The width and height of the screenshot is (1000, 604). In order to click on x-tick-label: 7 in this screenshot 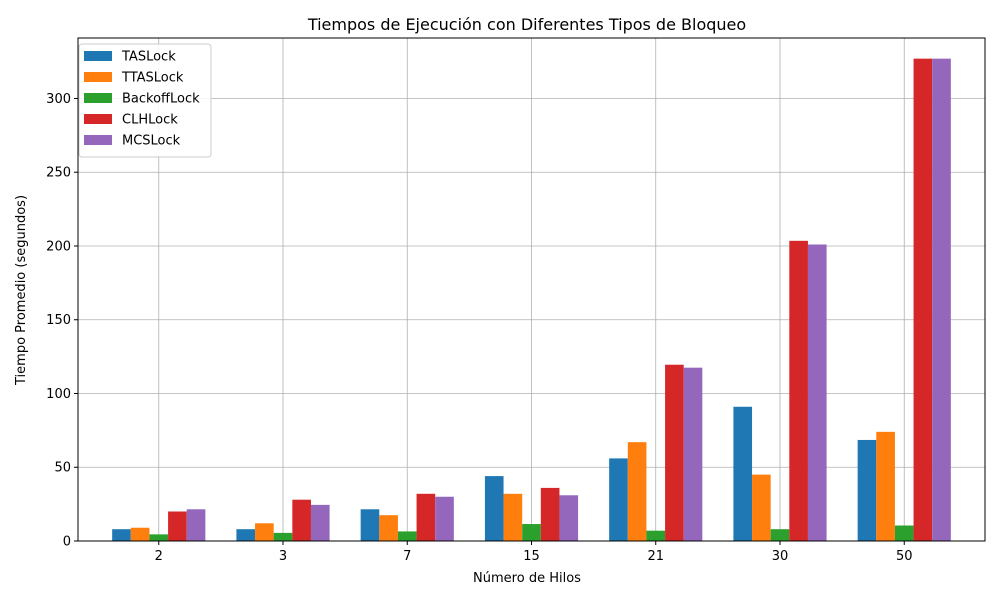, I will do `click(407, 556)`.